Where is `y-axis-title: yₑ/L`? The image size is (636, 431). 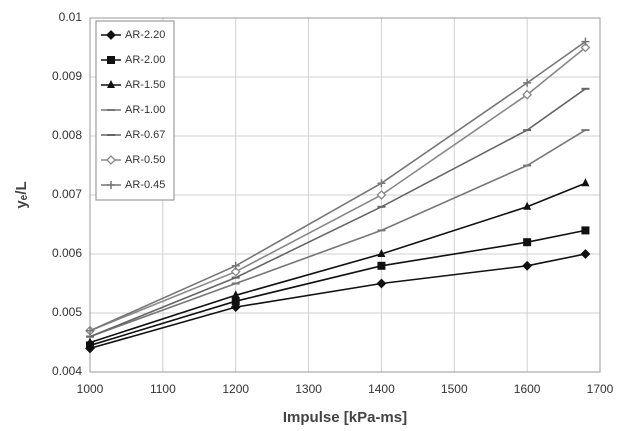
y-axis-title: yₑ/L is located at coordinates (21, 194).